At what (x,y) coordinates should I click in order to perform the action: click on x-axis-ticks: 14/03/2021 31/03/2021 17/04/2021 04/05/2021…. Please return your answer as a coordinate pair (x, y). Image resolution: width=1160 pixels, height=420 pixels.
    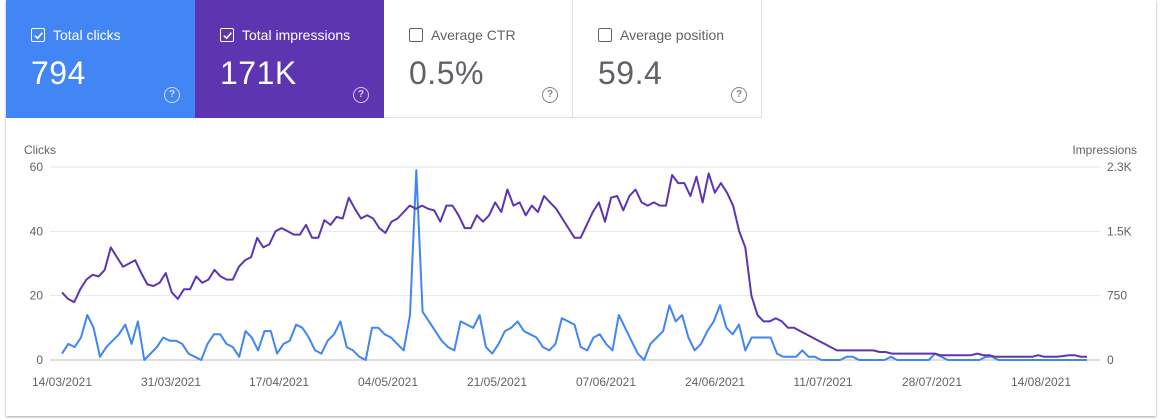
    Looking at the image, I should click on (551, 382).